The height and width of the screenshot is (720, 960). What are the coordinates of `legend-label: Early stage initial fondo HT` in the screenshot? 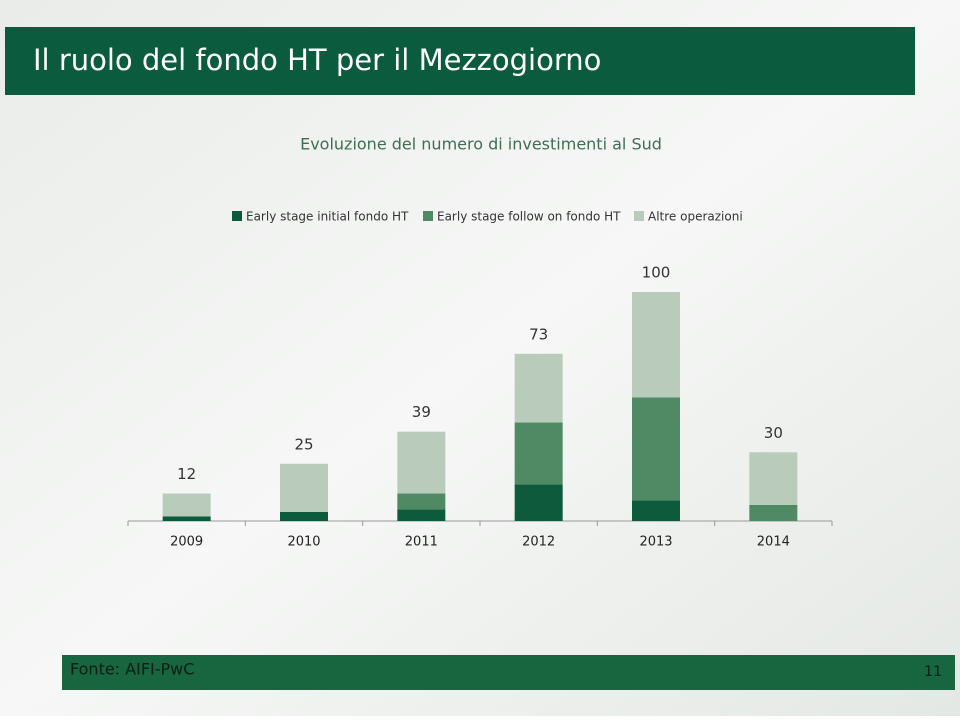 It's located at (327, 217).